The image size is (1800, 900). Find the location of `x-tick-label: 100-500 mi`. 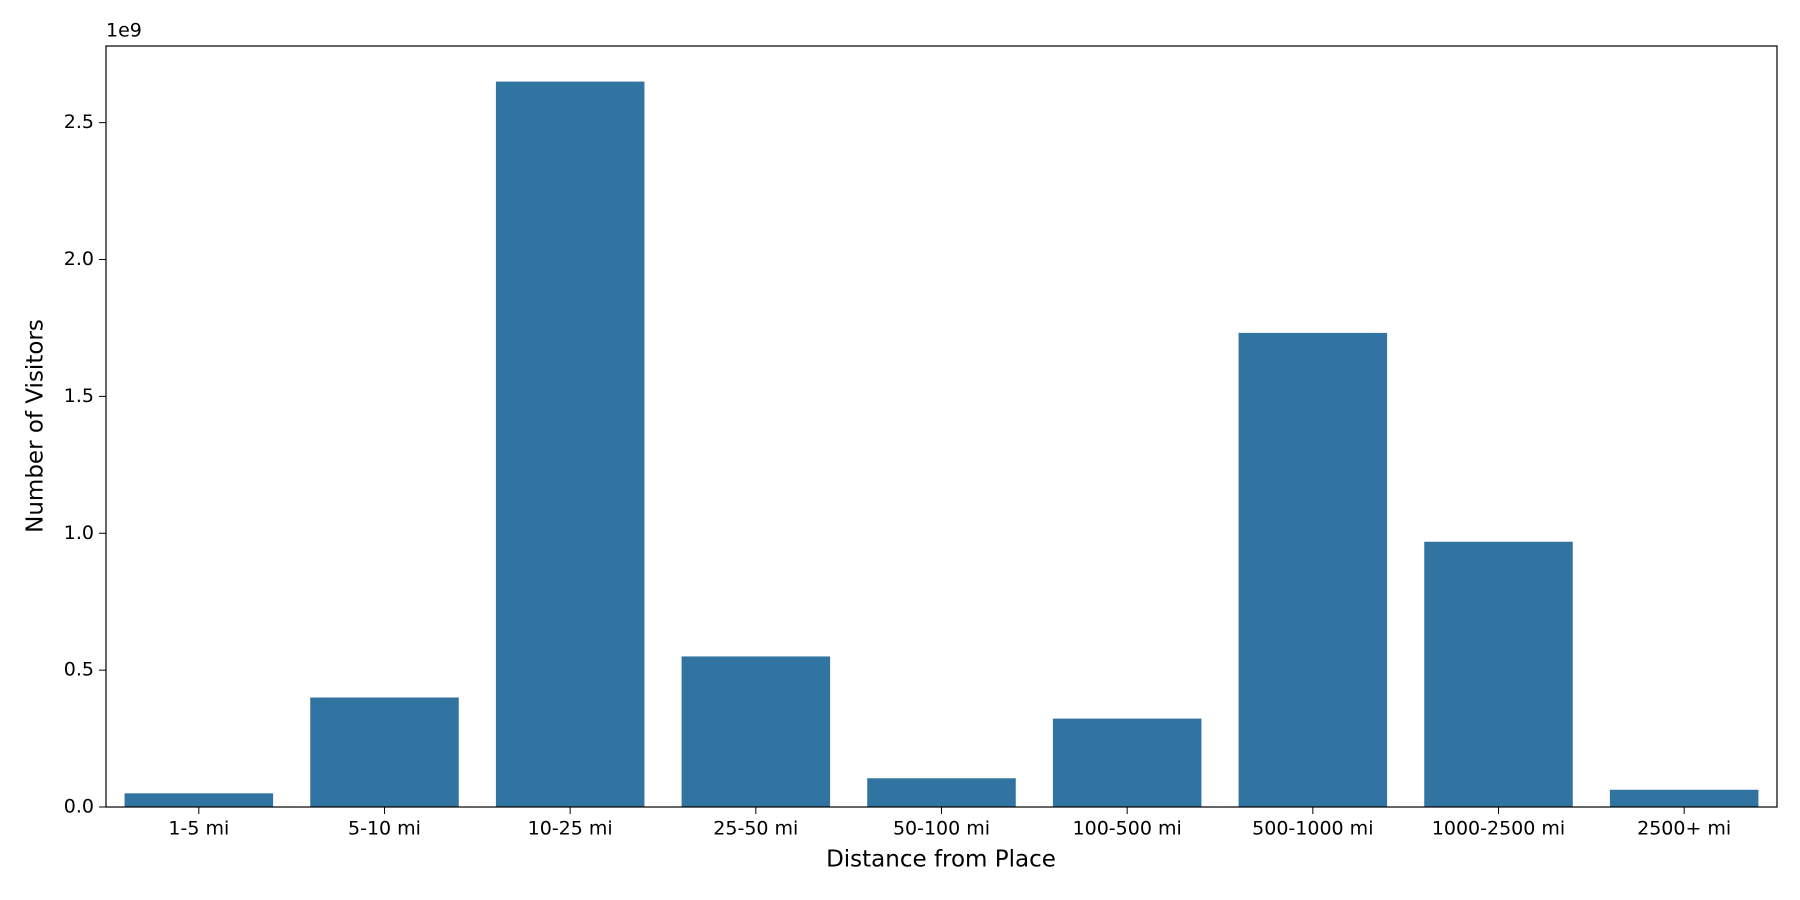

x-tick-label: 100-500 mi is located at coordinates (1127, 829).